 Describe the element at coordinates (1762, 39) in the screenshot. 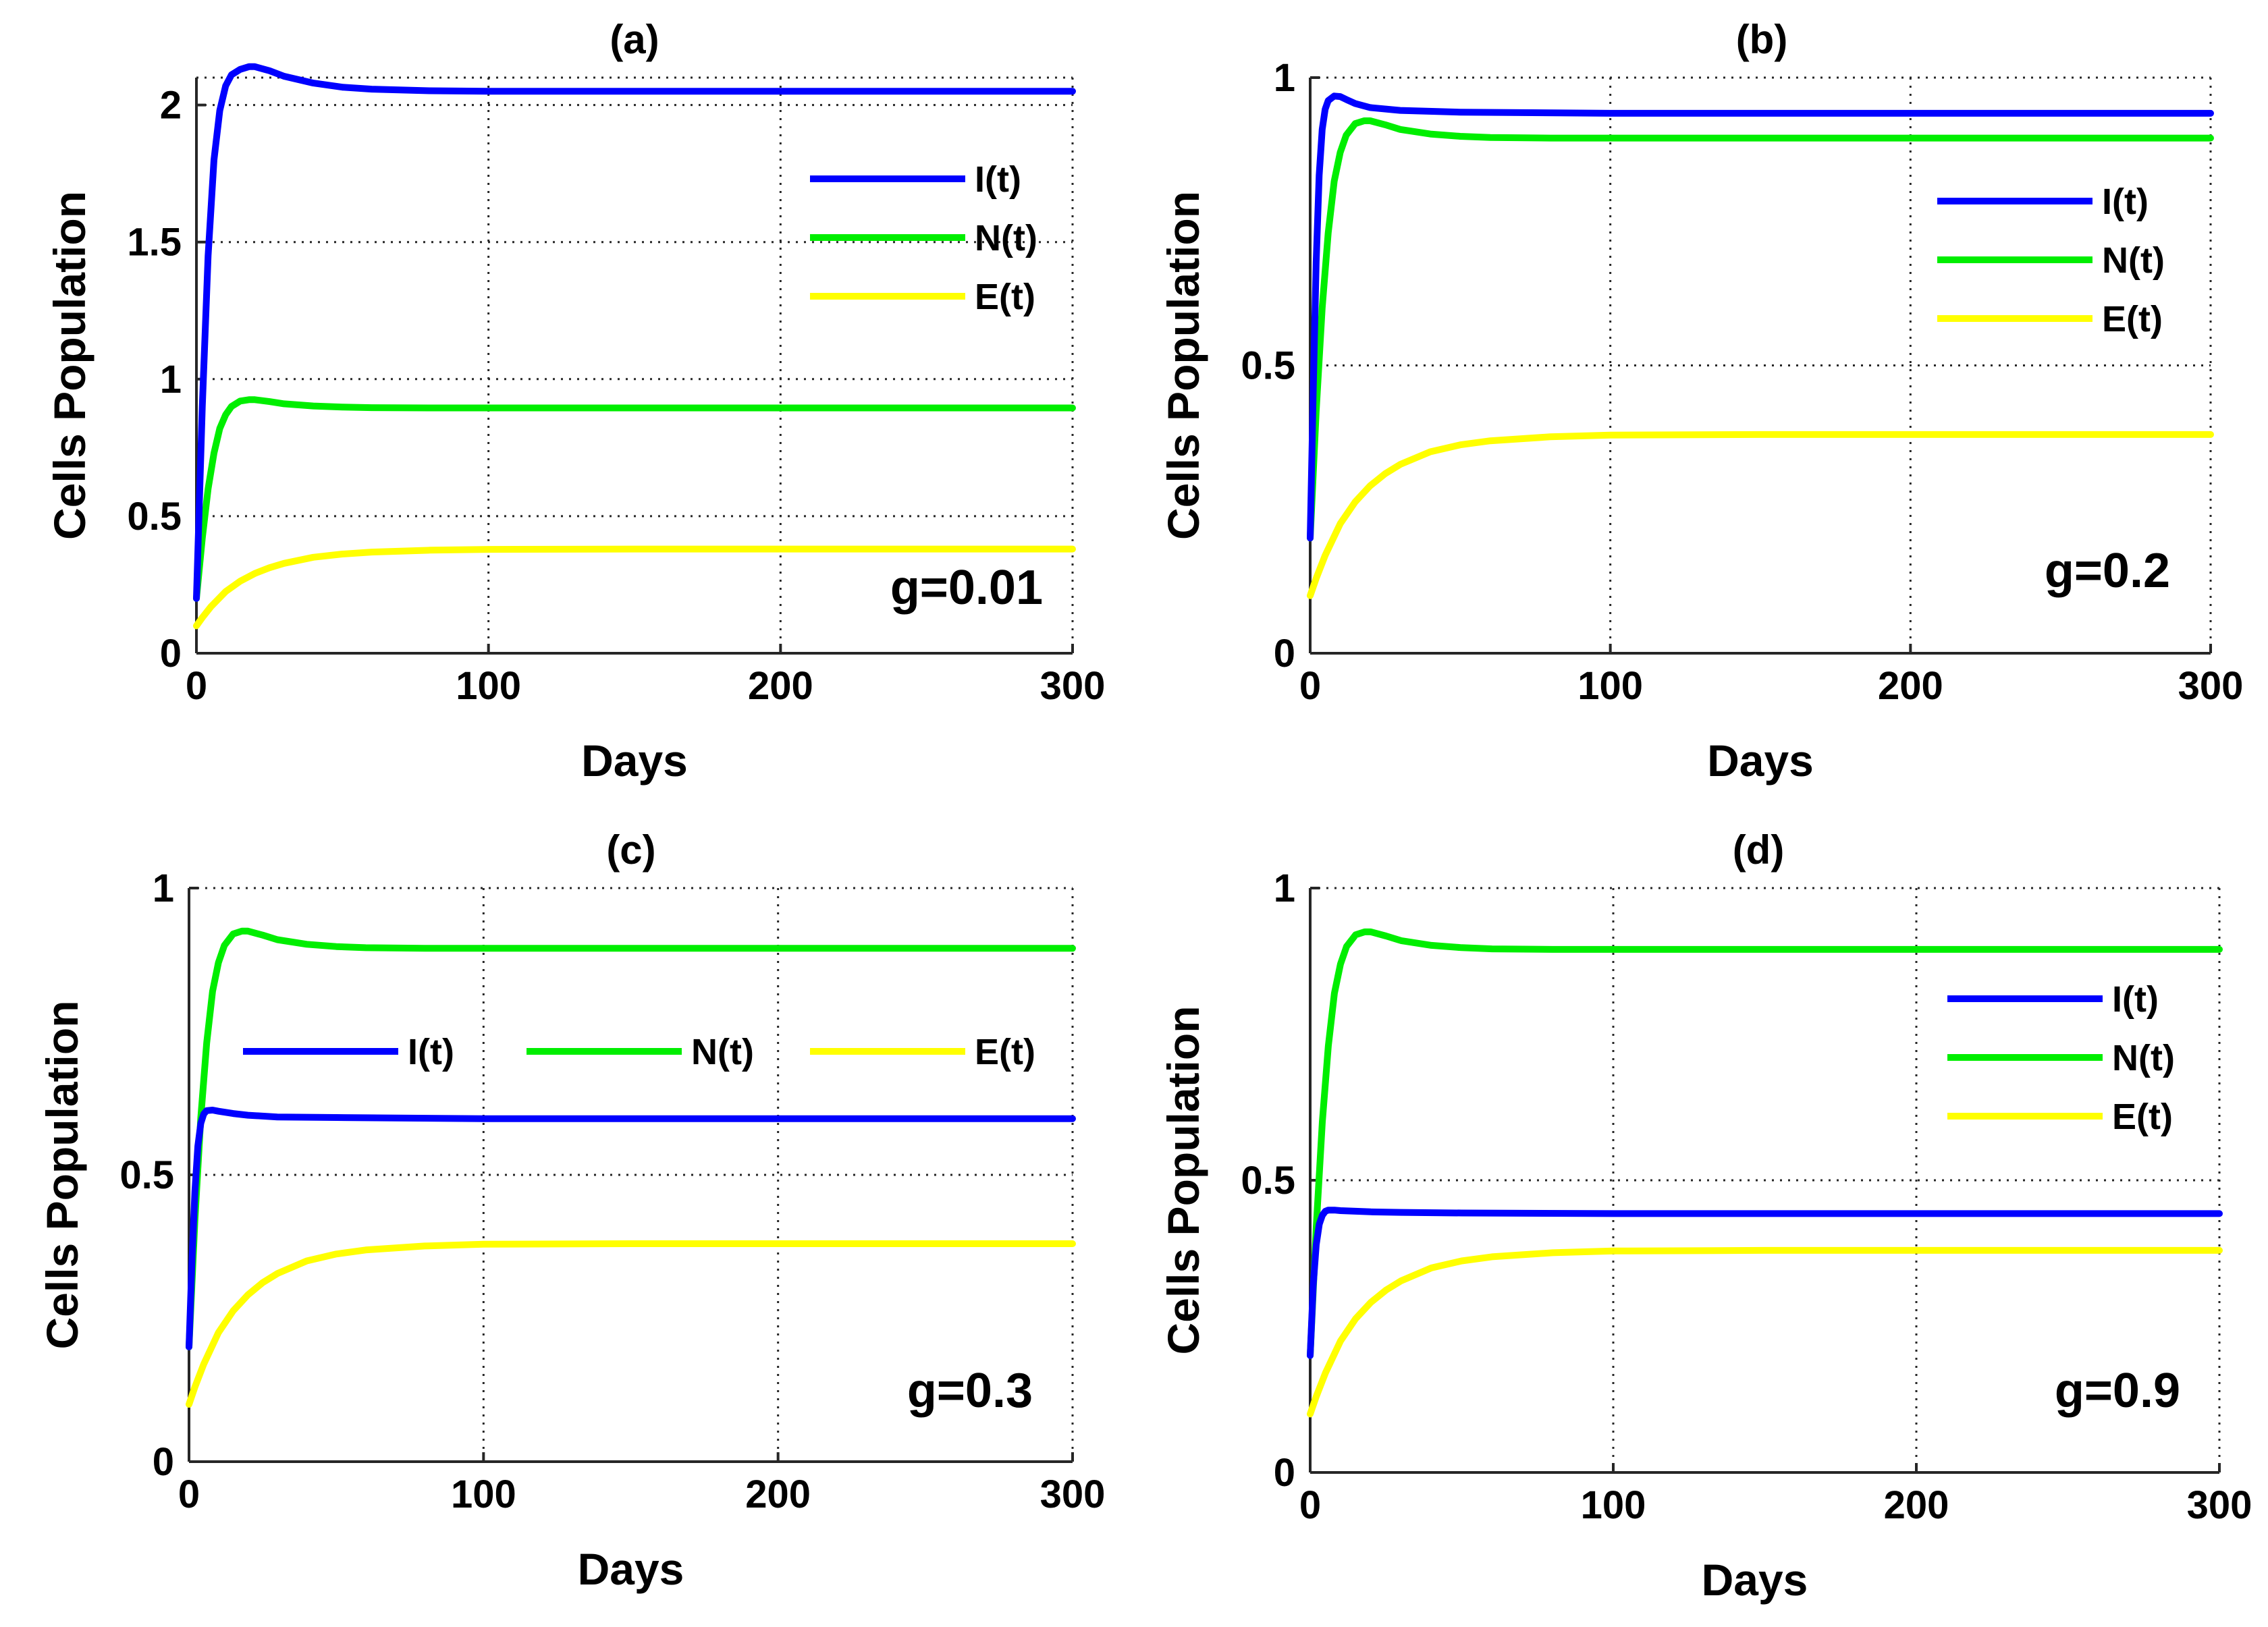

I see `panel-title: (b)` at that location.